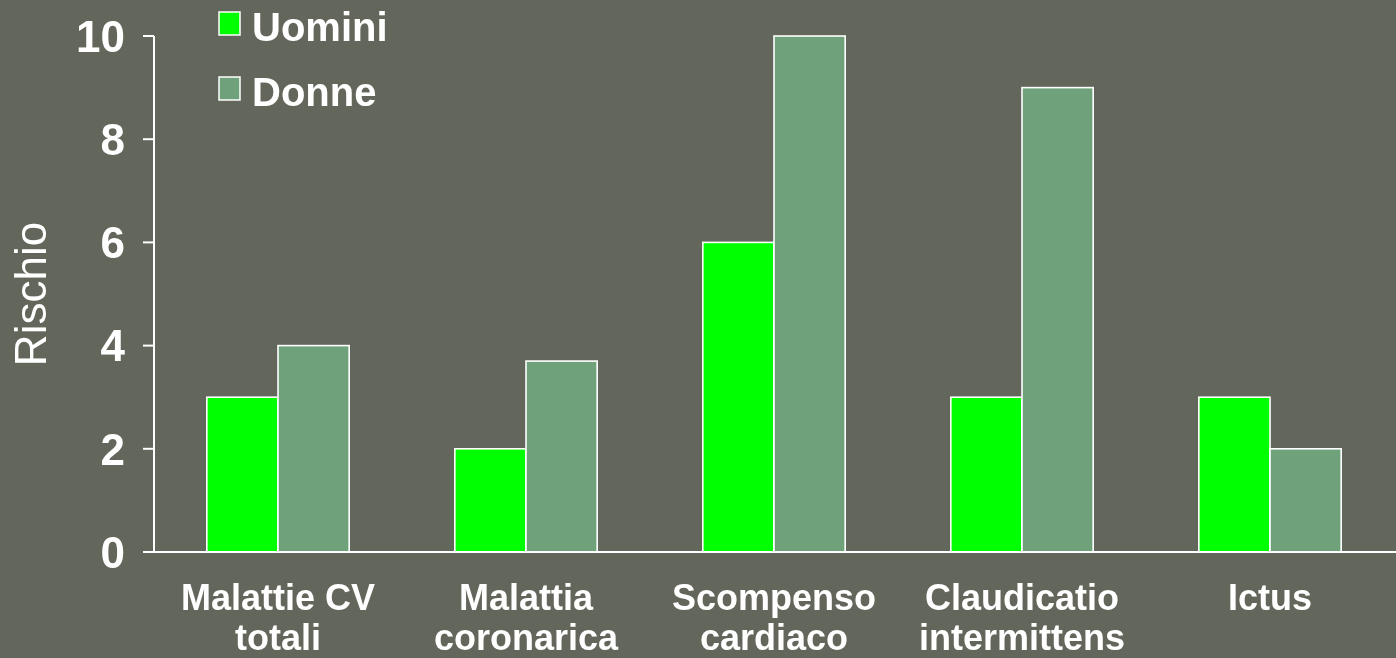 The image size is (1396, 658). What do you see at coordinates (30, 294) in the screenshot?
I see `y-axis-title: Rischio` at bounding box center [30, 294].